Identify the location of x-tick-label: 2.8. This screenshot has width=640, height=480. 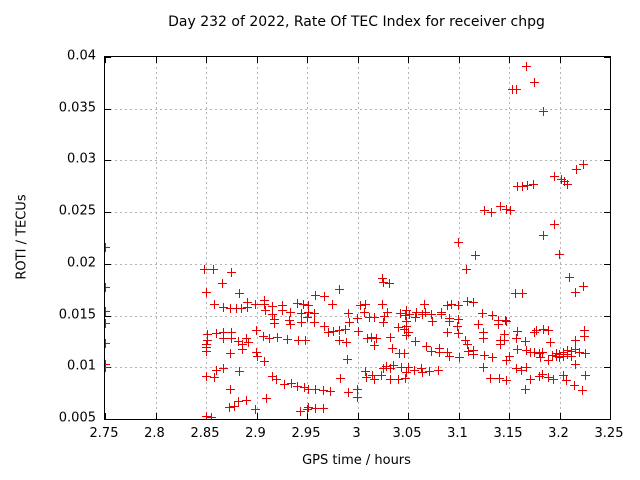
(154, 433).